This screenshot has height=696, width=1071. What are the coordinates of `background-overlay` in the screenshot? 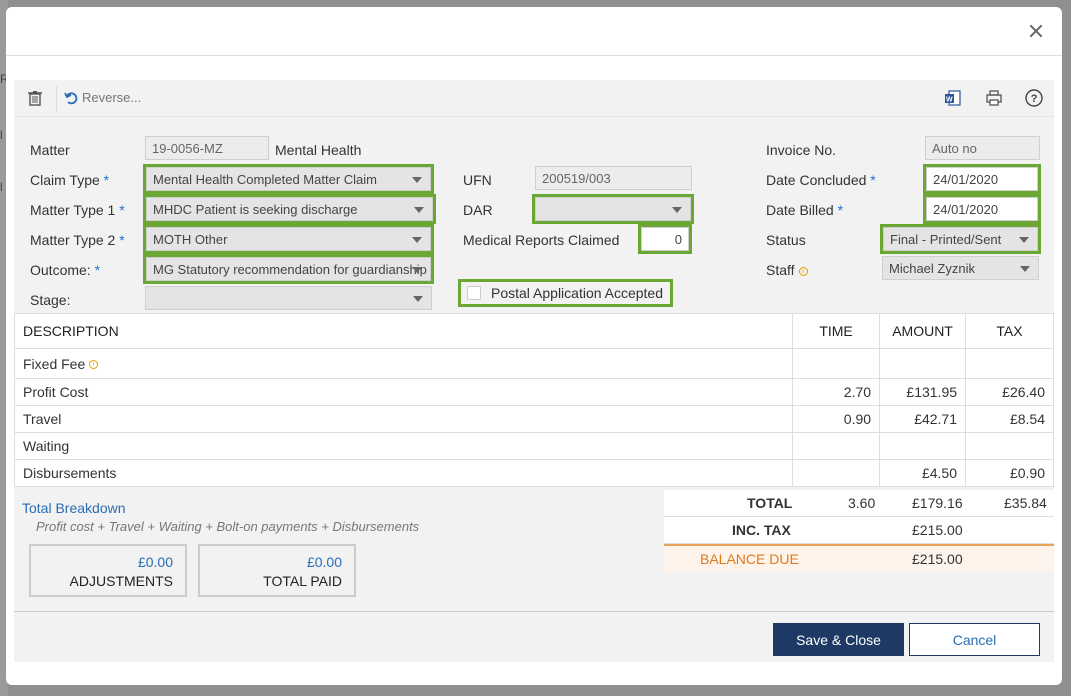 It's located at (4, 348).